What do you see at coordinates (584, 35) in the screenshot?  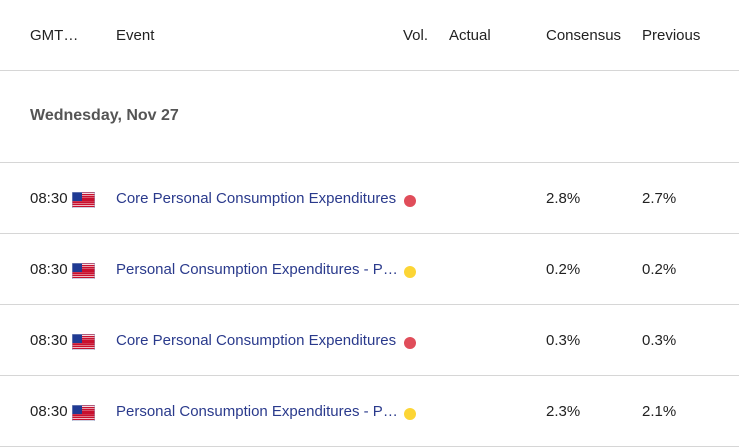 I see `column-header-consensus: Consensus` at bounding box center [584, 35].